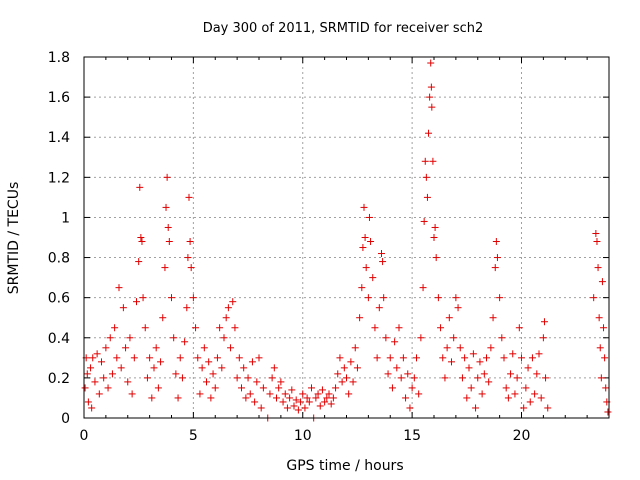 The image size is (640, 480). I want to click on y-tick-label: 0.8, so click(59, 259).